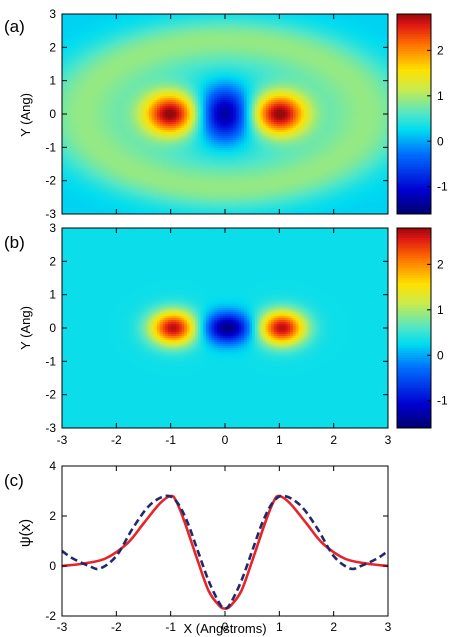 The width and height of the screenshot is (450, 637). Describe the element at coordinates (25, 328) in the screenshot. I see `y-axis-title-b: Y (Ang)` at that location.